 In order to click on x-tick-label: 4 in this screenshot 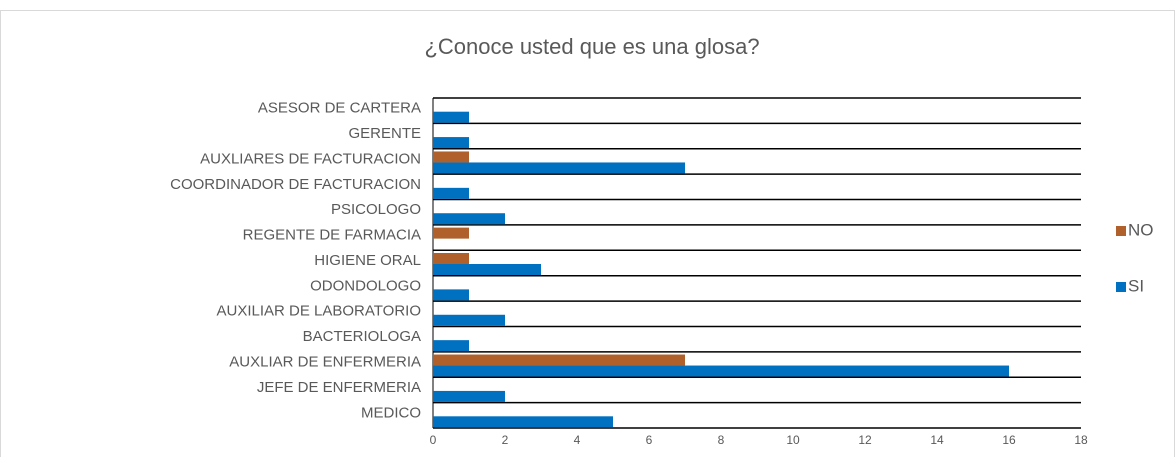, I will do `click(577, 440)`.